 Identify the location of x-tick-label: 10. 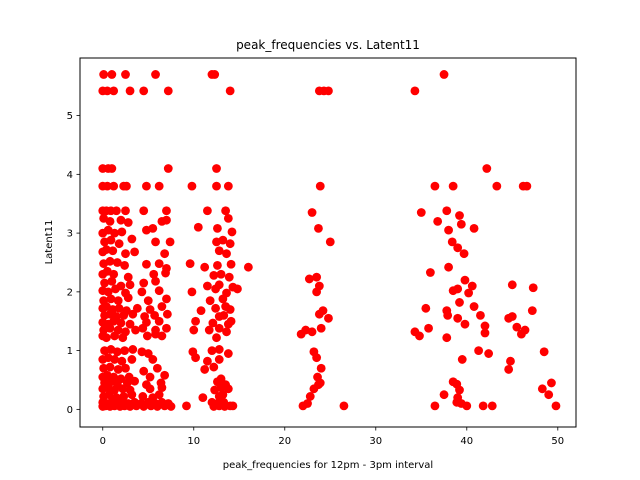
(193, 441).